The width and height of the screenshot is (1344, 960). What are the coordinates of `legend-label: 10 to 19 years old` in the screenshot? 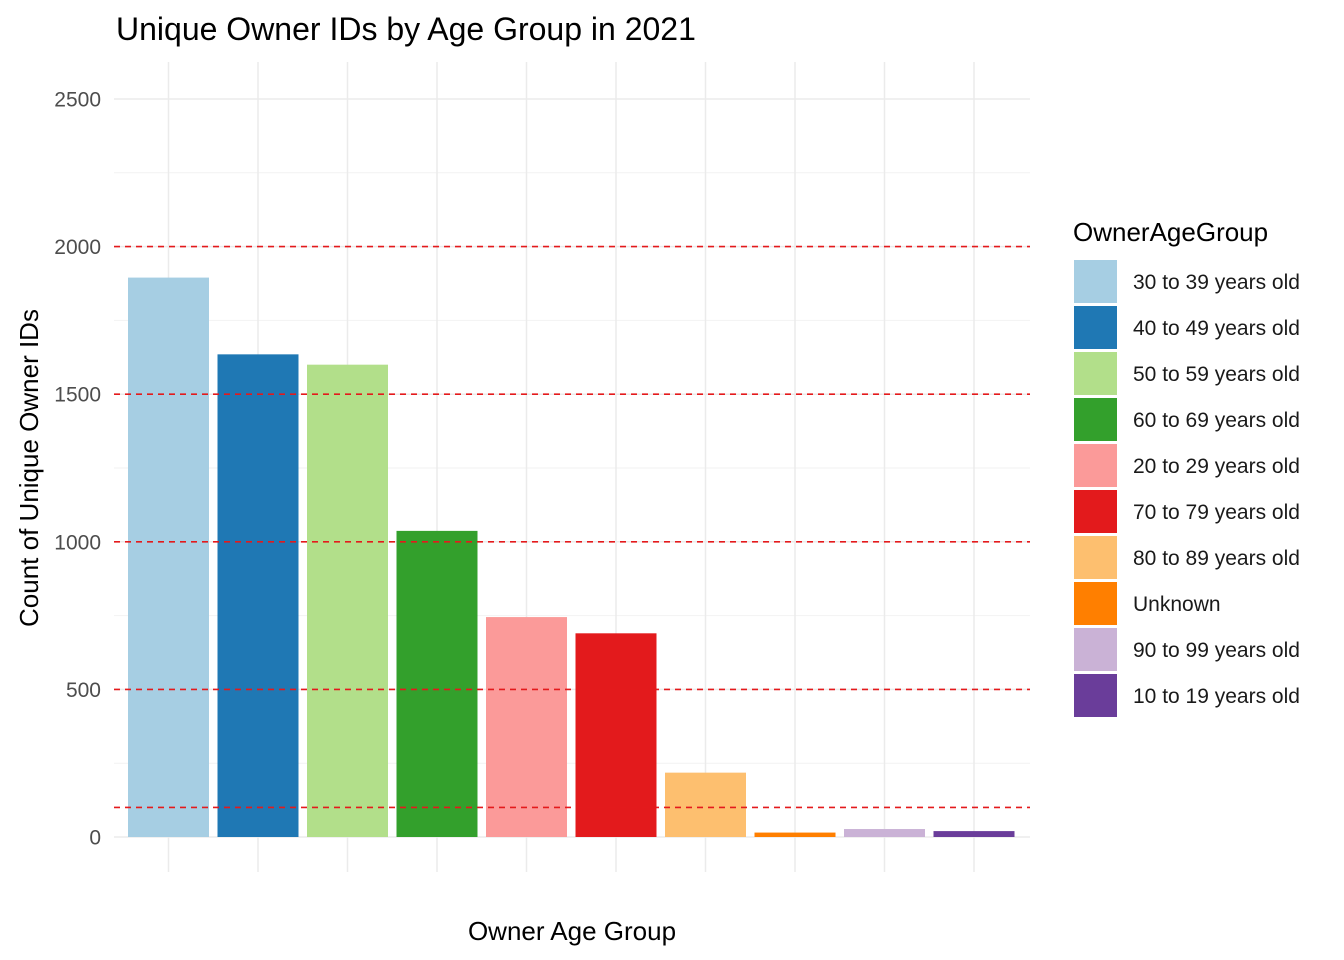 It's located at (1216, 696).